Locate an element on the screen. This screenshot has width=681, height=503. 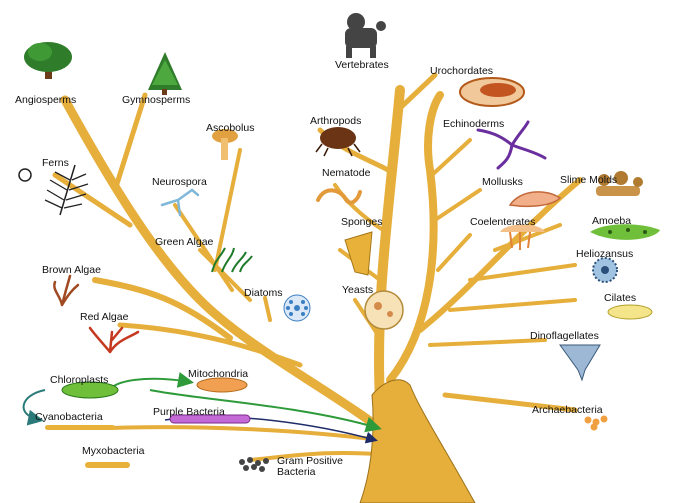
label-ferns: Ferns is located at coordinates (55, 163).